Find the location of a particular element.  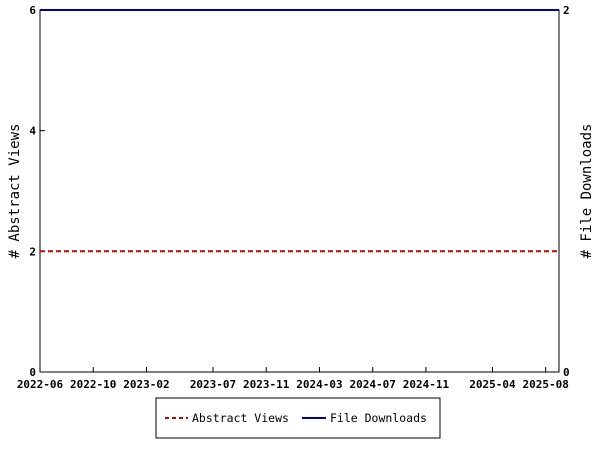

y-tick-label: 4 is located at coordinates (32, 131).